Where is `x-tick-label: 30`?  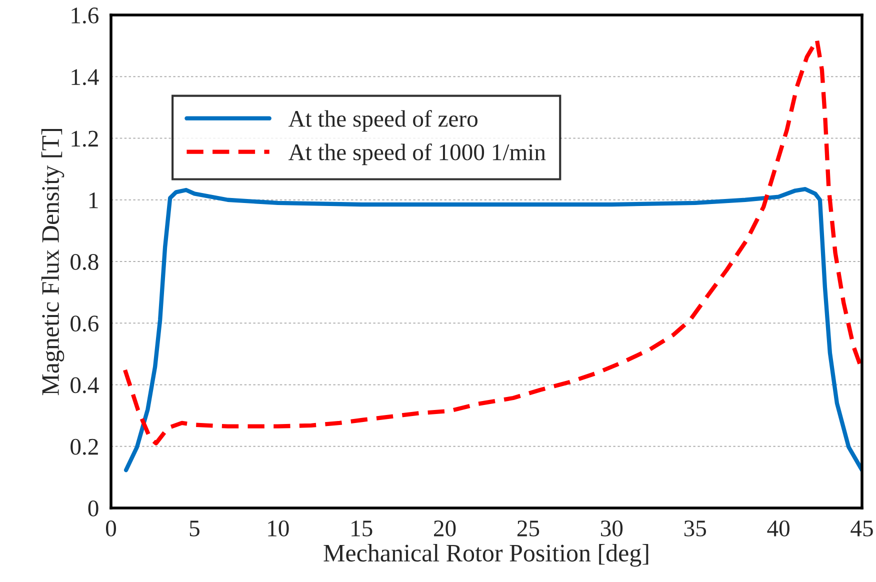 x-tick-label: 30 is located at coordinates (611, 528).